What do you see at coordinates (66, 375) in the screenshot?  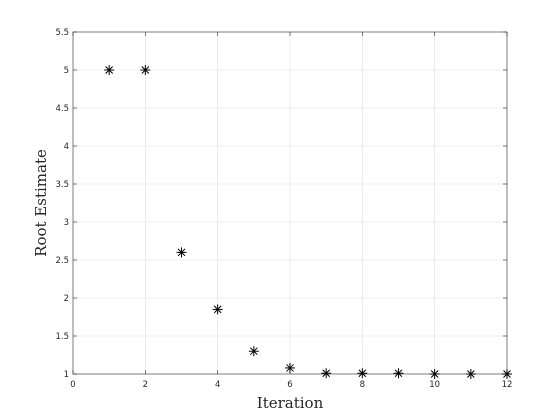 I see `y-tick-label: 1` at bounding box center [66, 375].